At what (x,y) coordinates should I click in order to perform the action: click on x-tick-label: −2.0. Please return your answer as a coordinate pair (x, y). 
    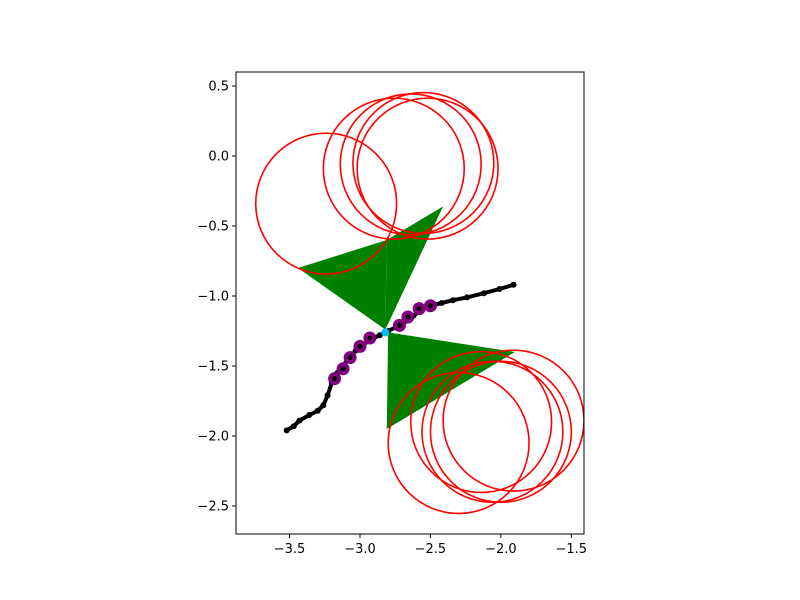
    Looking at the image, I should click on (501, 549).